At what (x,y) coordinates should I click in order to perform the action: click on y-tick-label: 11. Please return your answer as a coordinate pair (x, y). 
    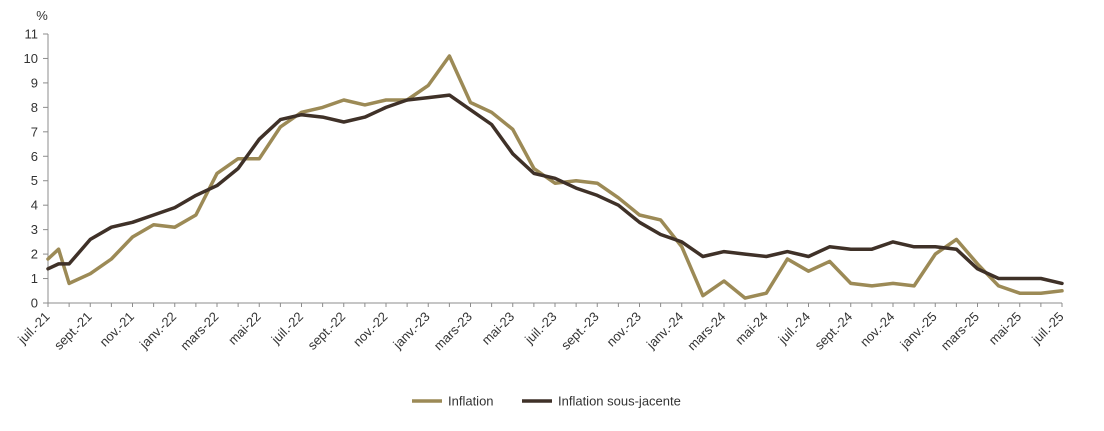
    Looking at the image, I should click on (32, 34).